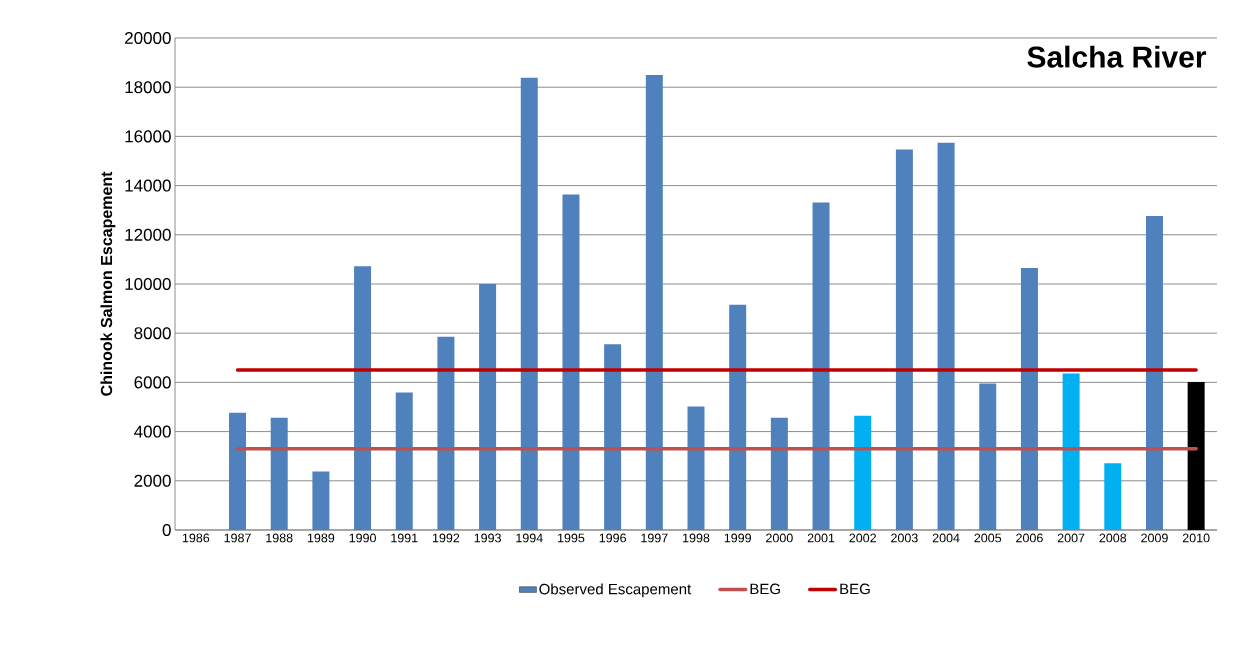 The image size is (1253, 647). What do you see at coordinates (148, 87) in the screenshot?
I see `y-tick-label: 18000` at bounding box center [148, 87].